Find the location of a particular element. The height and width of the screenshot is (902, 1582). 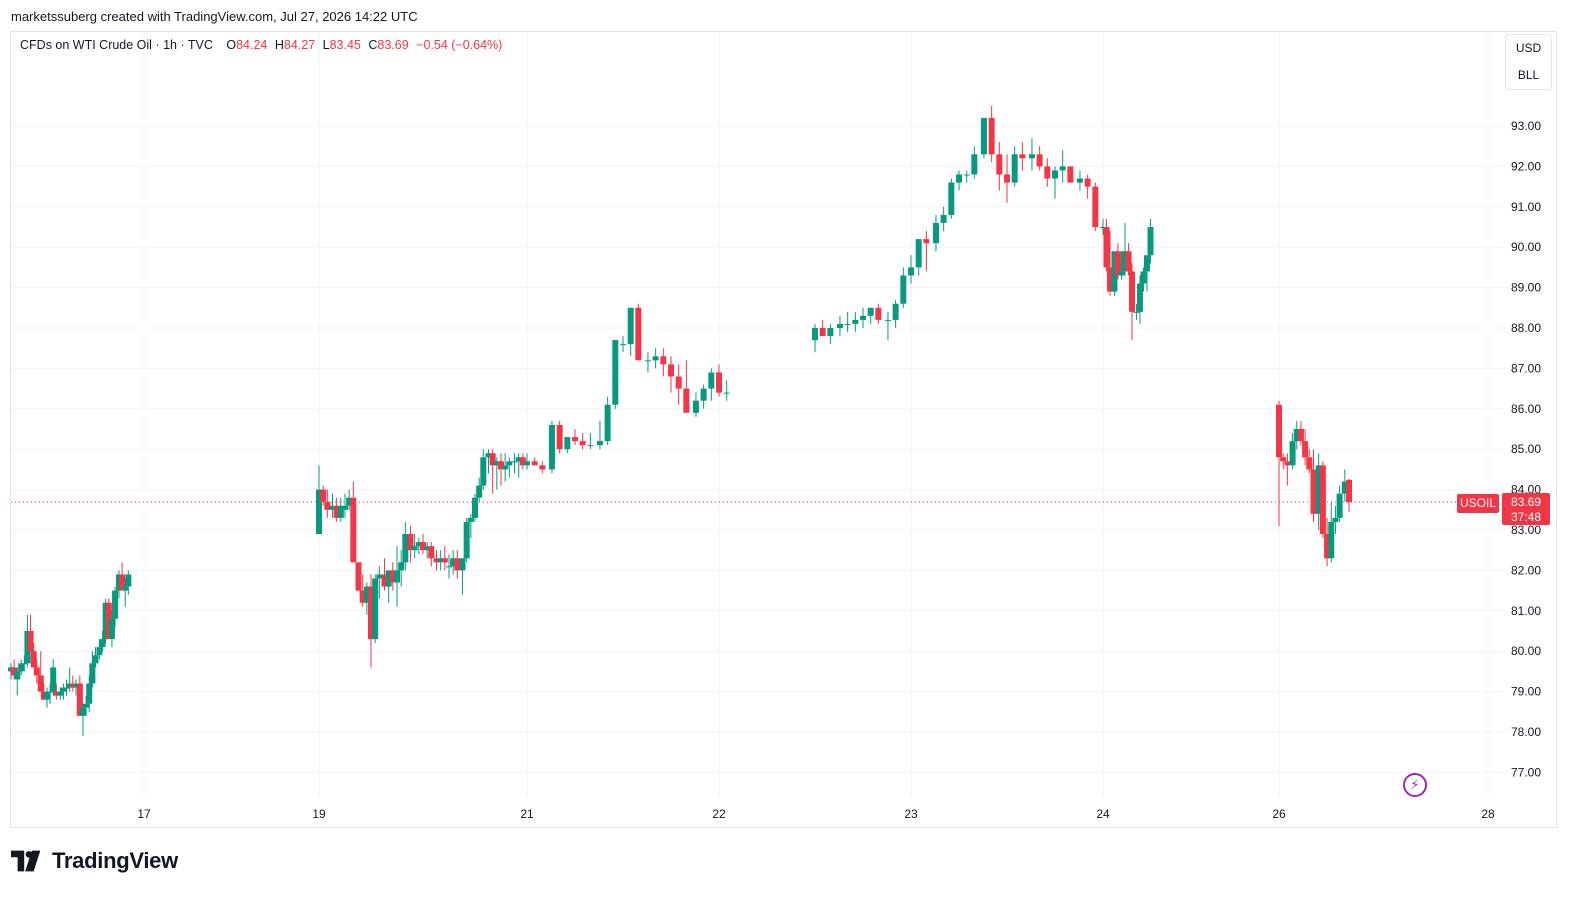

currency-button: USD is located at coordinates (1528, 48).